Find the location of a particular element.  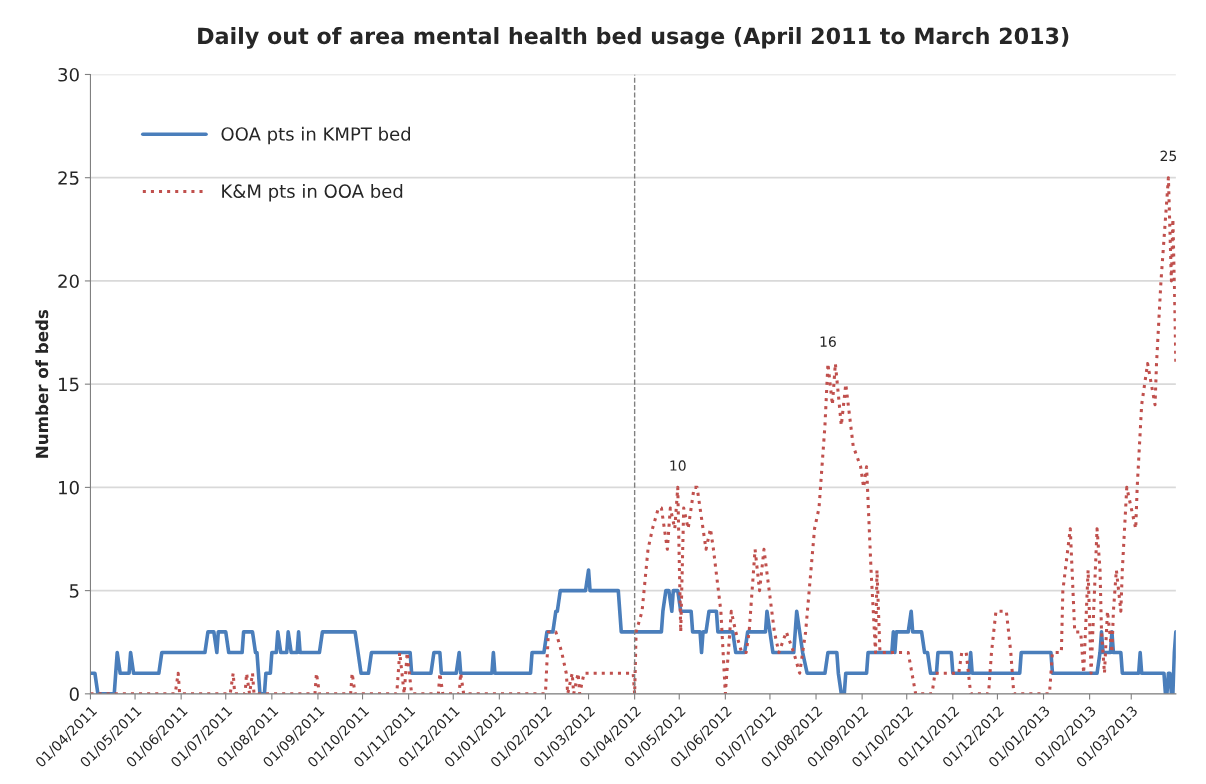

annotation: 25 is located at coordinates (1168, 156).